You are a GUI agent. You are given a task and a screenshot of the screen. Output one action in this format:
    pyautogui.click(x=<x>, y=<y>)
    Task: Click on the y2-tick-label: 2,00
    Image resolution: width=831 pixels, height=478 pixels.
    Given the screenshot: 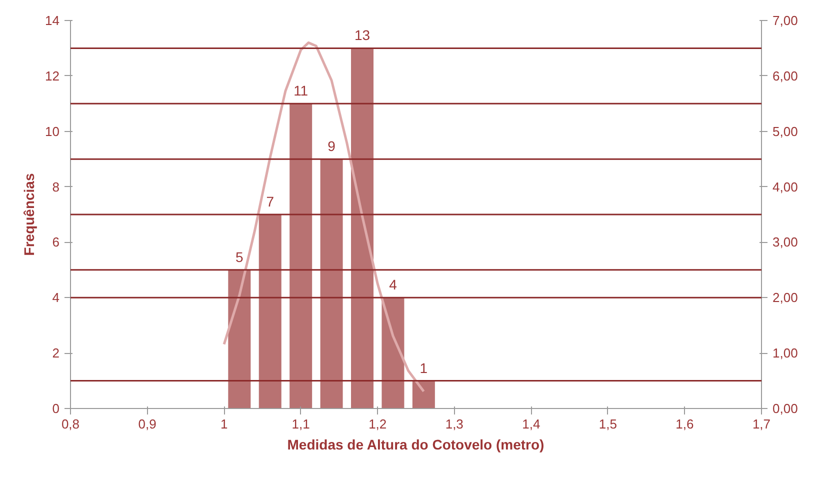 What is the action you would take?
    pyautogui.click(x=785, y=298)
    